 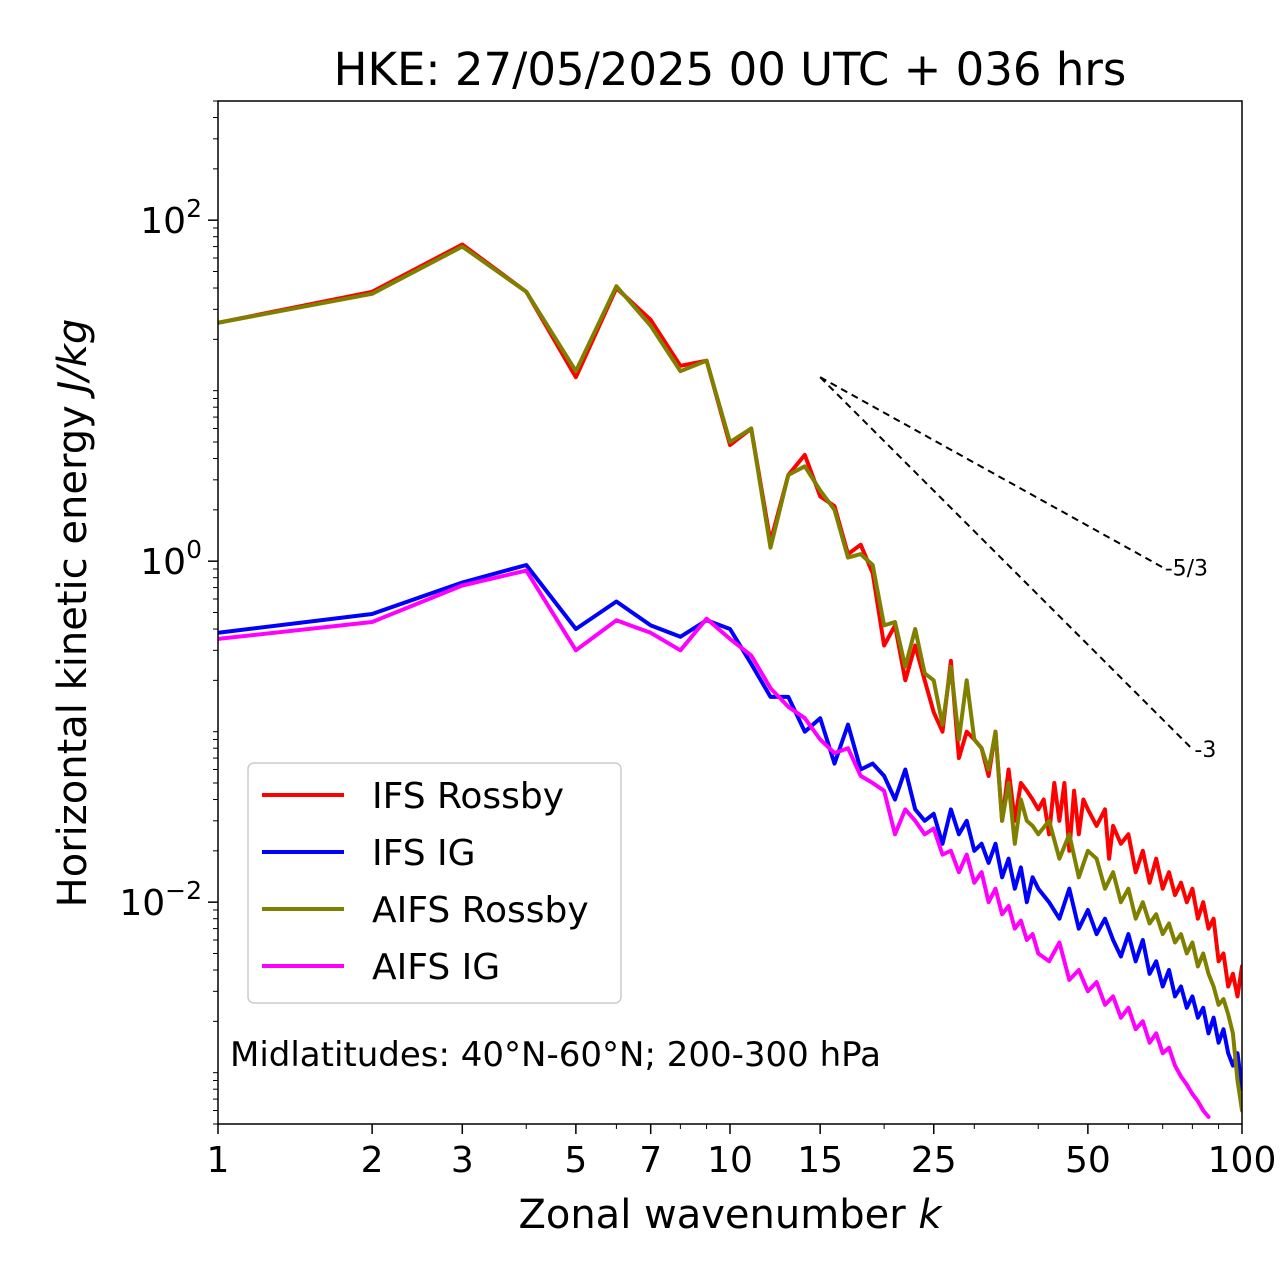 What do you see at coordinates (480, 910) in the screenshot?
I see `legend-label-aifs-rossby: AIFS Rossby` at bounding box center [480, 910].